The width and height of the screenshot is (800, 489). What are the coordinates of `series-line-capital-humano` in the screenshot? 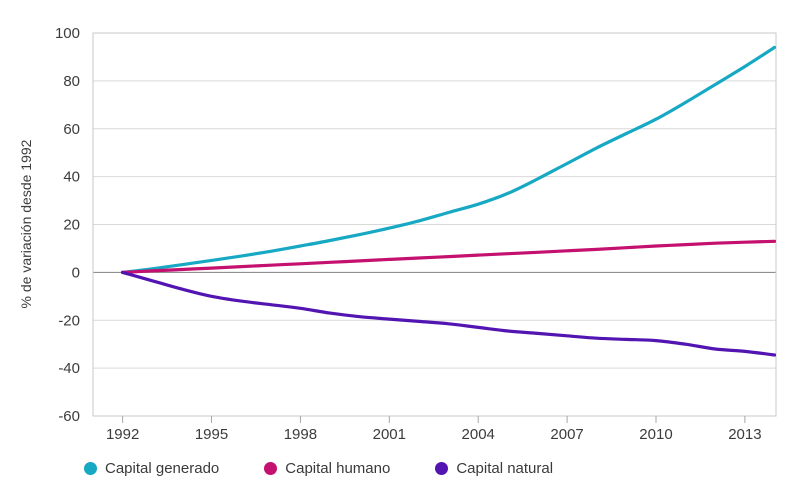 It's located at (449, 256).